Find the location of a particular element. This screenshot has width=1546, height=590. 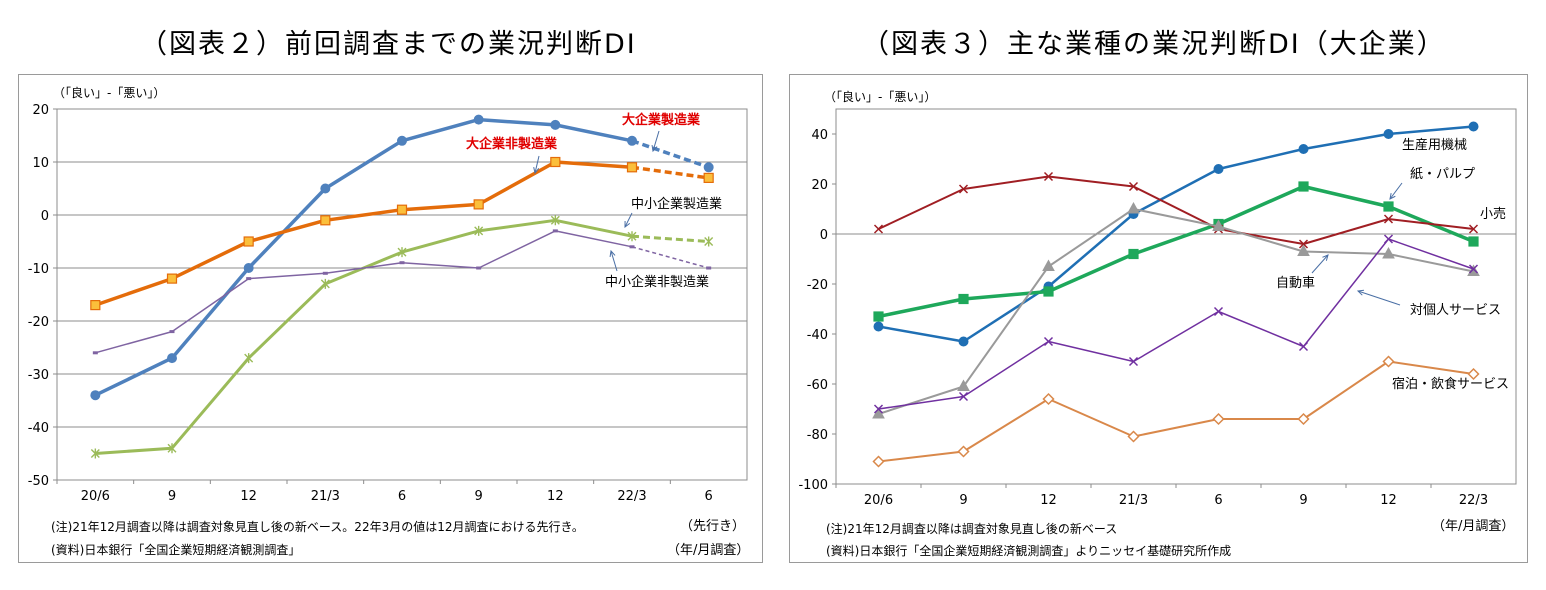

right-label-paper-pulp: 紙・パルプ is located at coordinates (1442, 174).